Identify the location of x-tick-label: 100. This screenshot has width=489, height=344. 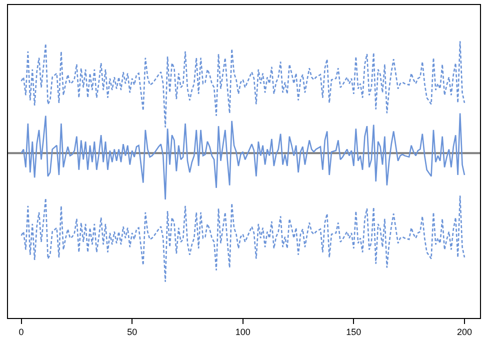
(242, 331).